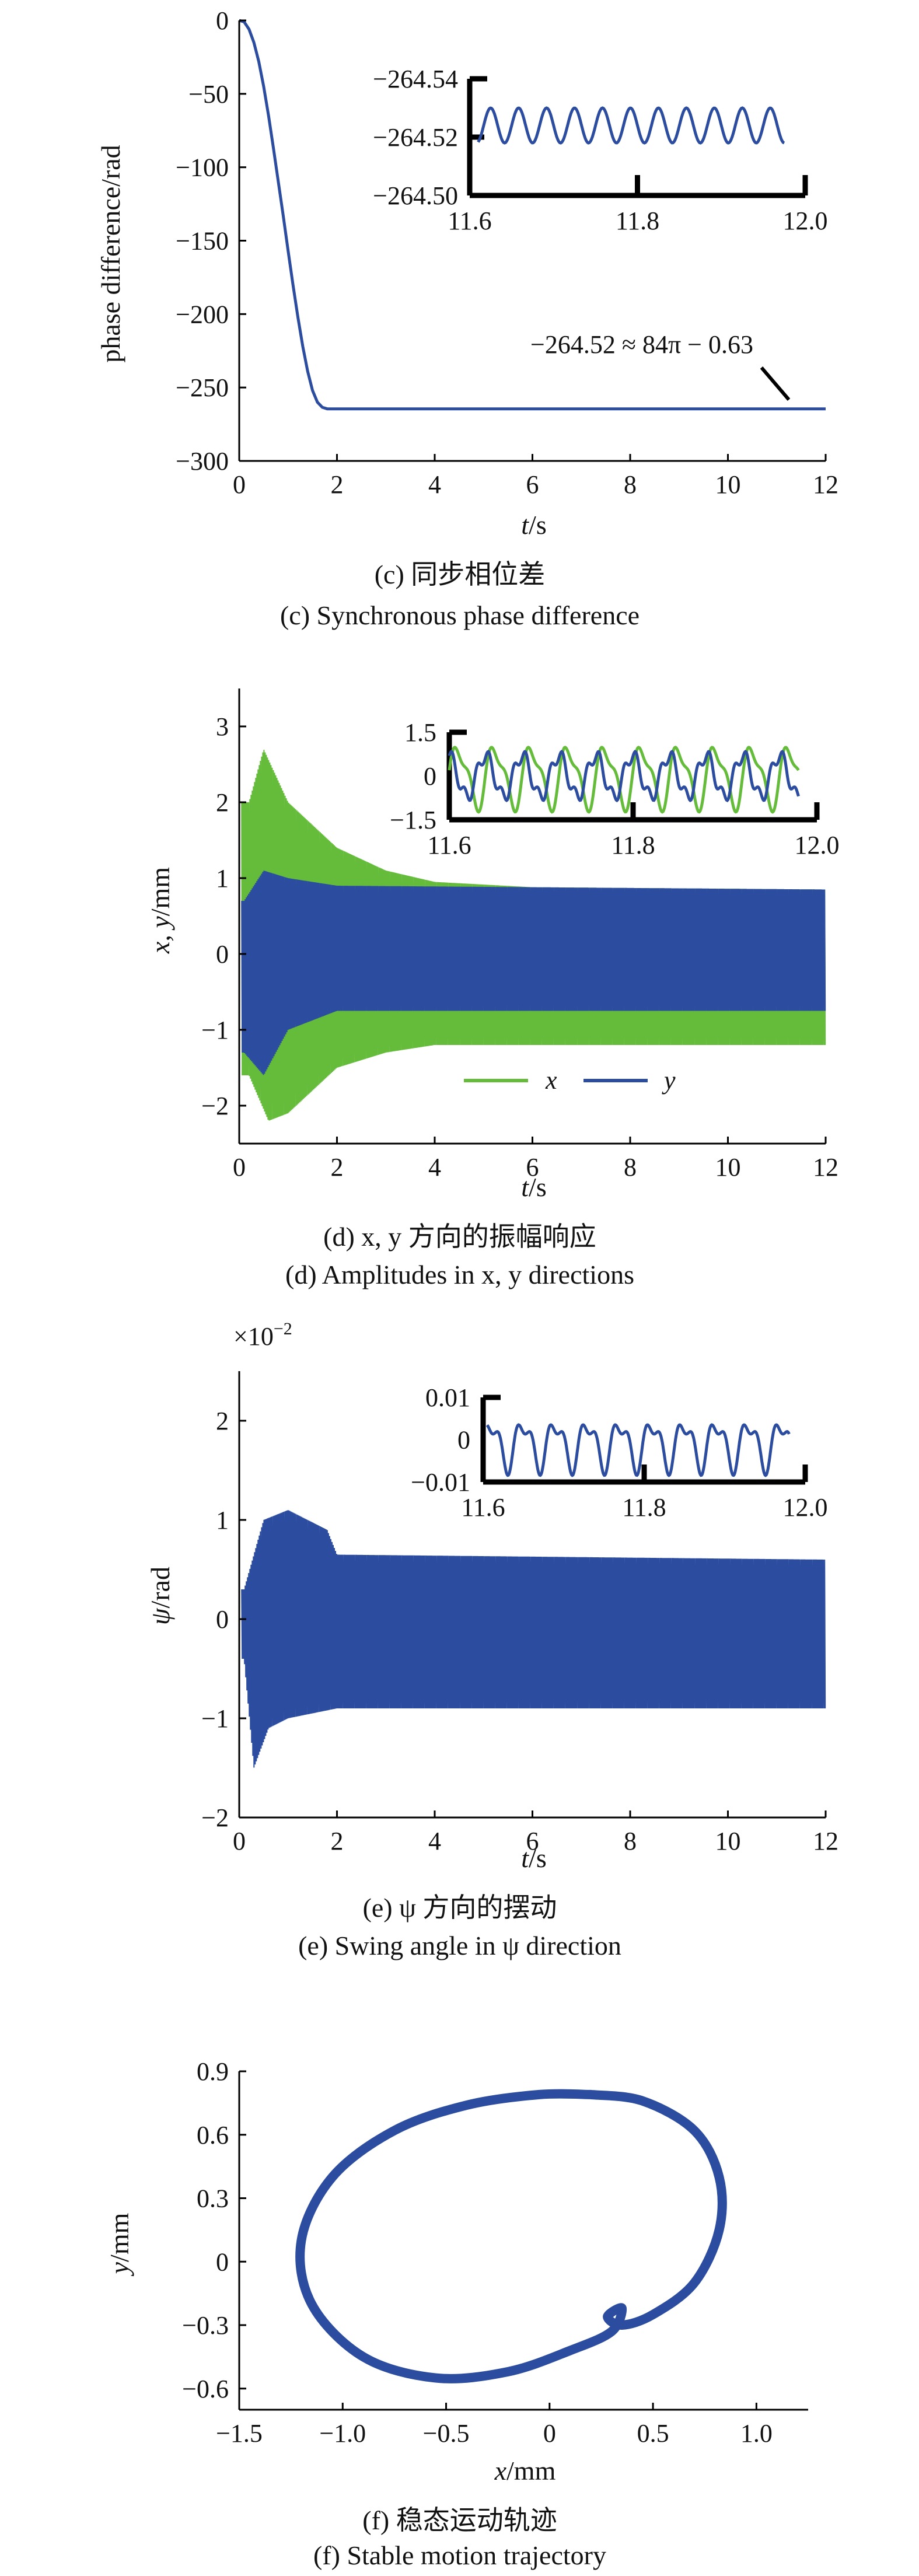 This screenshot has width=919, height=2576. Describe the element at coordinates (202, 387) in the screenshot. I see `y-tick-label: −250` at that location.